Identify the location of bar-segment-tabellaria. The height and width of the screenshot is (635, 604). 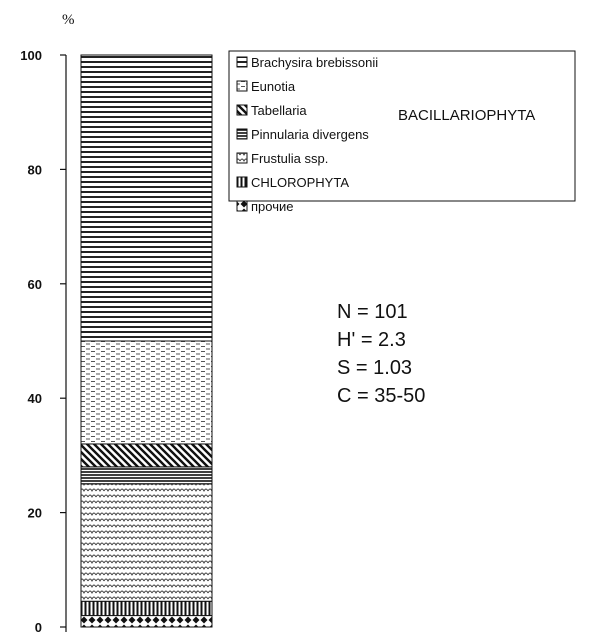
(146, 455).